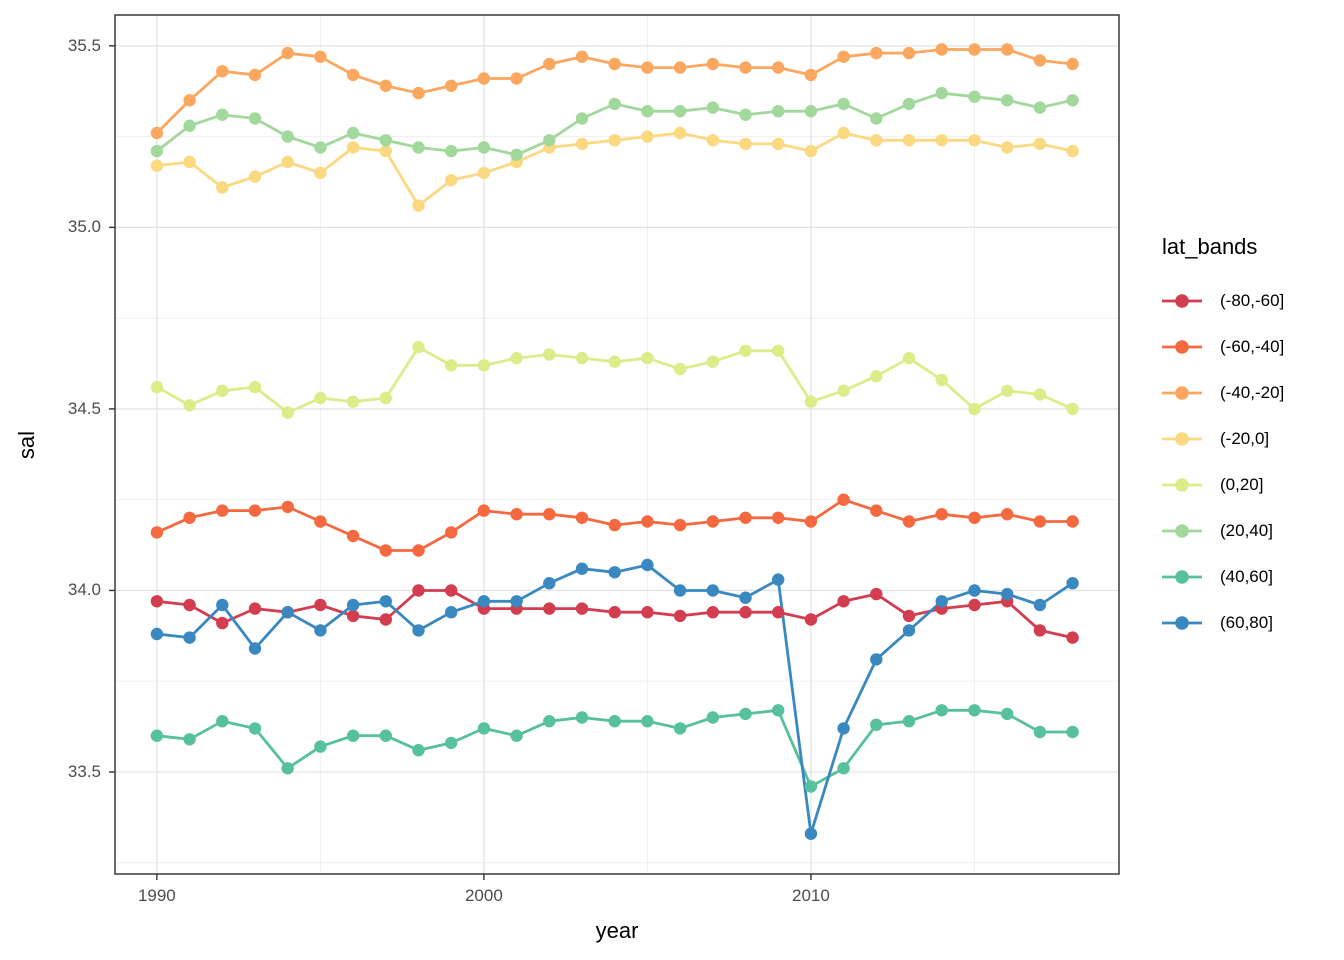 This screenshot has width=1344, height=960. What do you see at coordinates (712, 140) in the screenshot?
I see `data-point-(-20,0]-2007` at bounding box center [712, 140].